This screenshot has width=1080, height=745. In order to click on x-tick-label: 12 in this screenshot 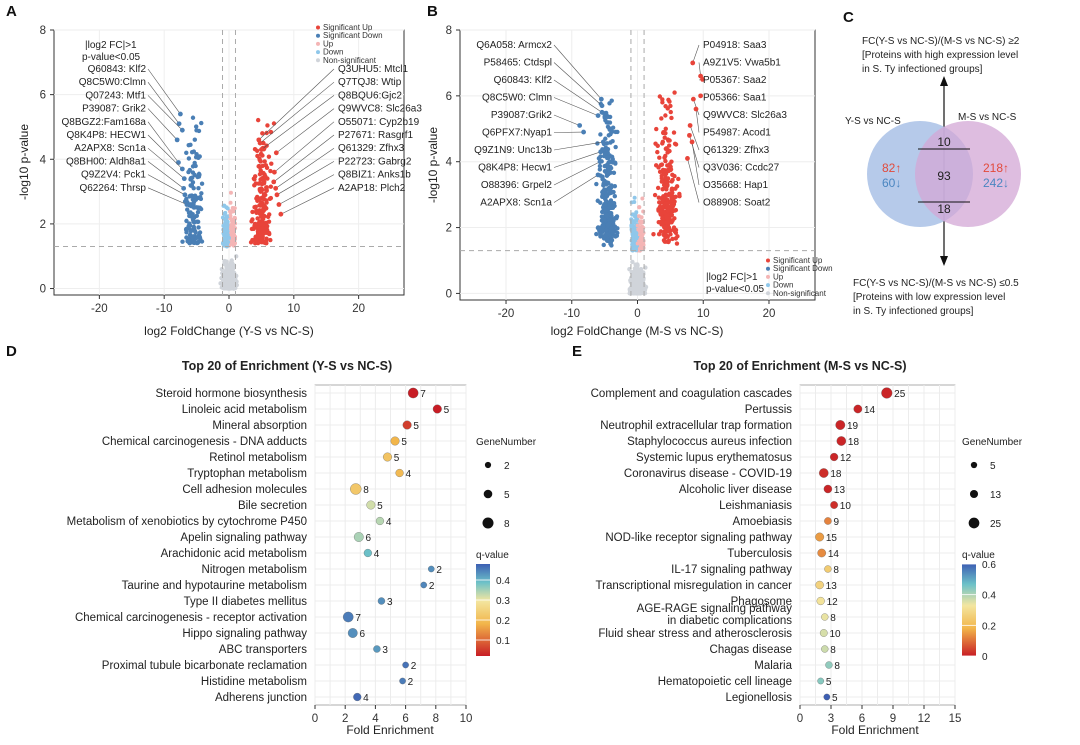, I will do `click(924, 719)`.